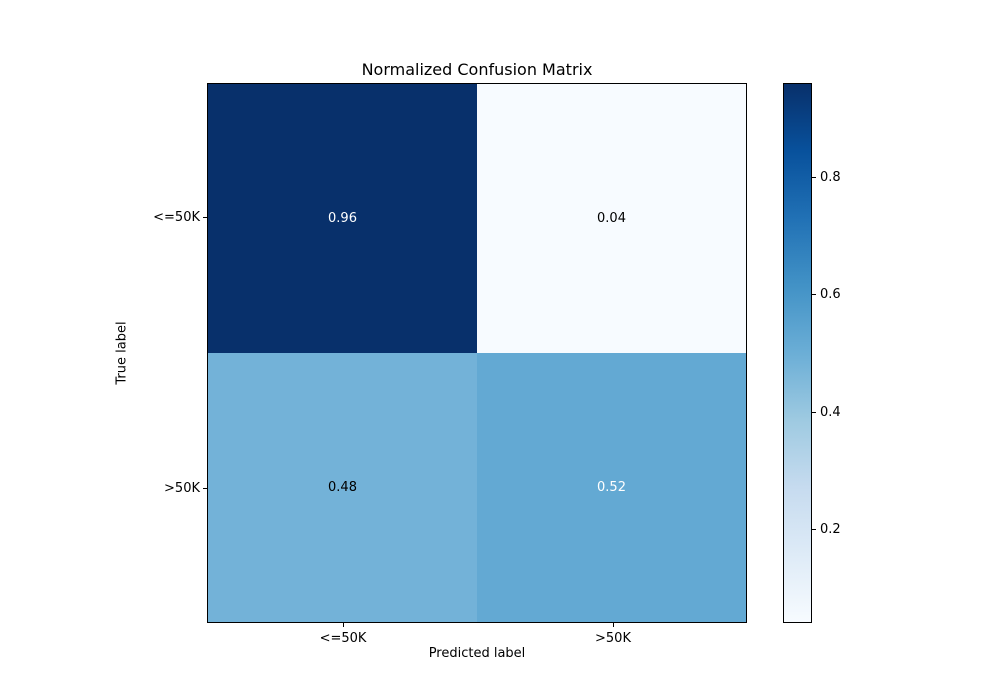  Describe the element at coordinates (830, 412) in the screenshot. I see `colorbar-tick-label-3: 0.4` at that location.